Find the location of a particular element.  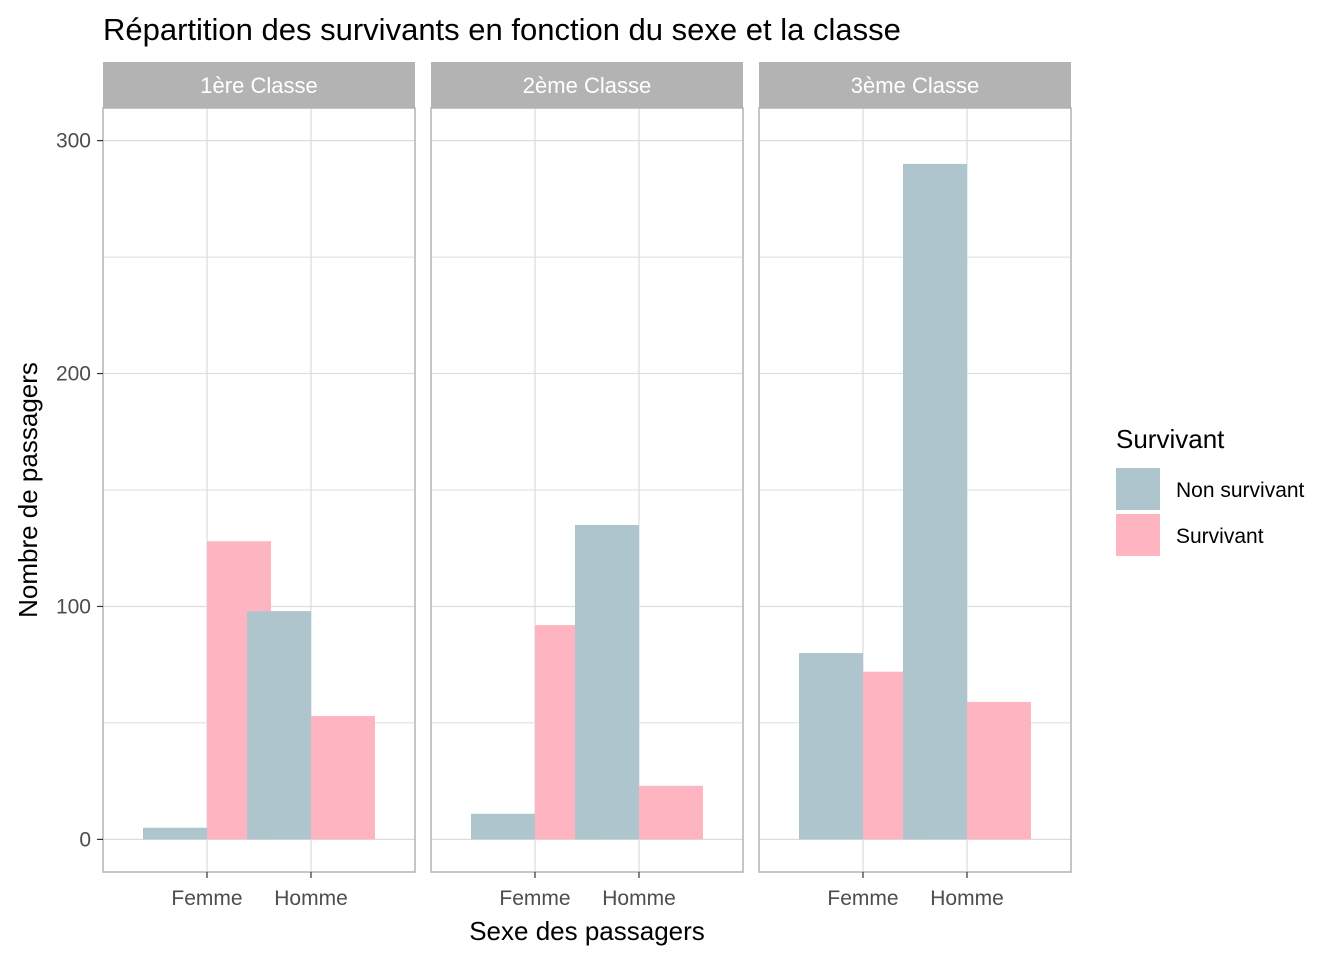

facet-label: 1ère Classe is located at coordinates (258, 85).